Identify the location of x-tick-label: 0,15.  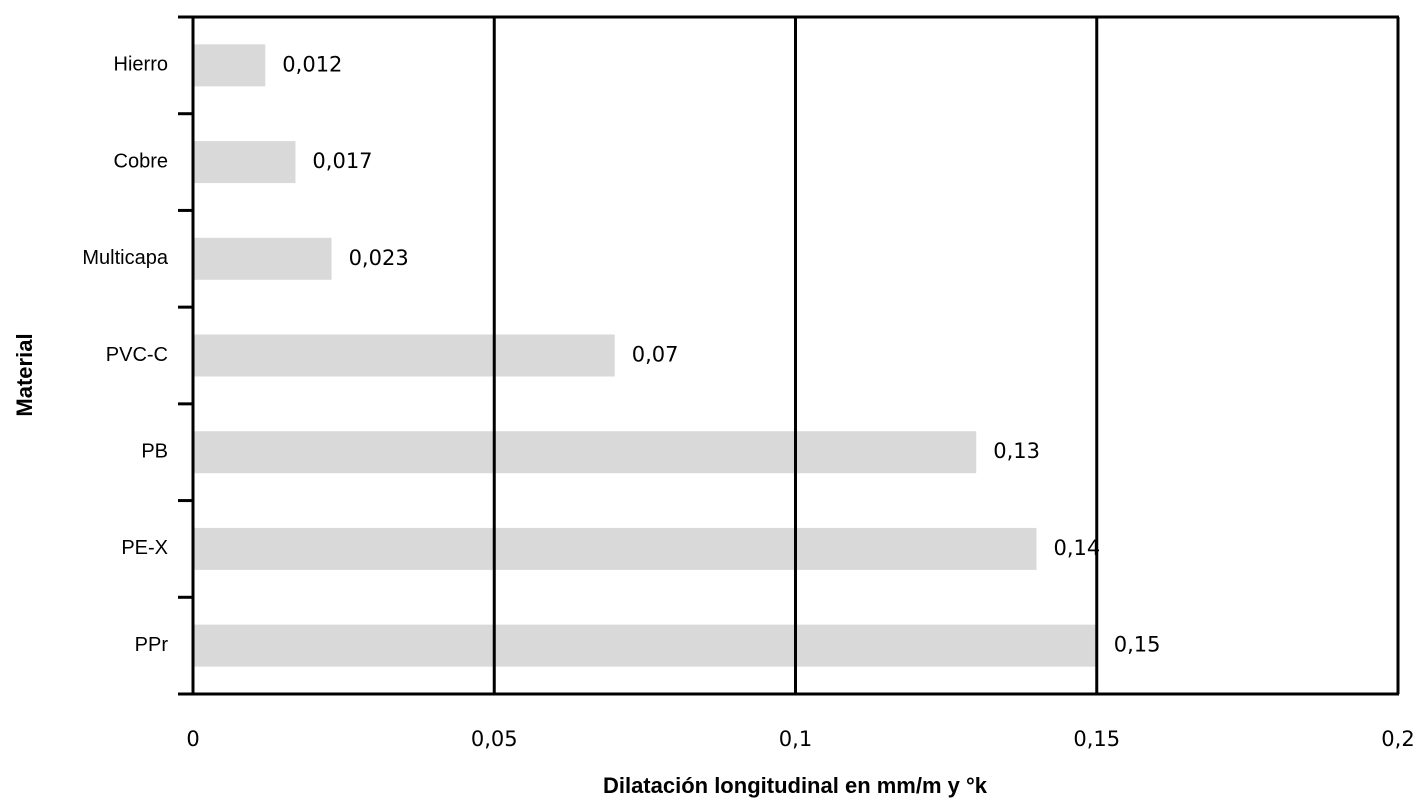
(1096, 739).